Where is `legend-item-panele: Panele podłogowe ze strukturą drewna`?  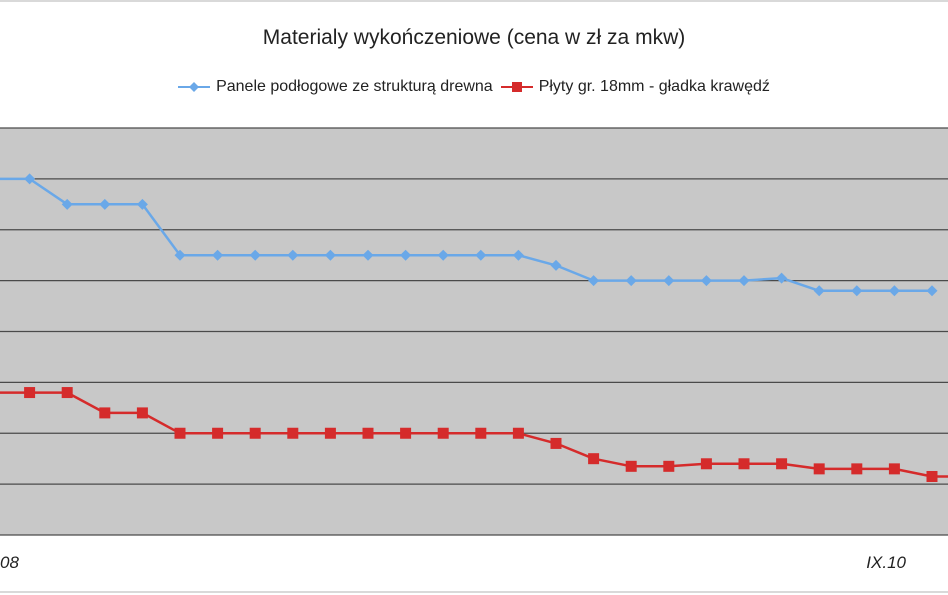 legend-item-panele: Panele podłogowe ze strukturą drewna is located at coordinates (335, 87).